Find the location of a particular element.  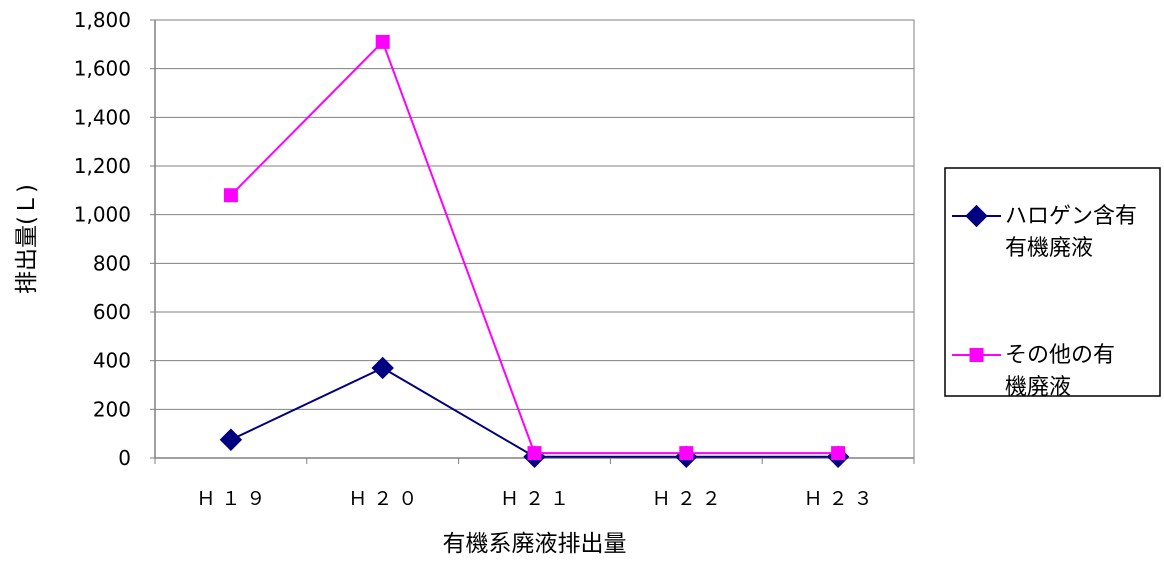

y-tick-labels: 0 200 400 600 800 1,000 1,200 1,400 1,600 1,800 is located at coordinates (102, 239).